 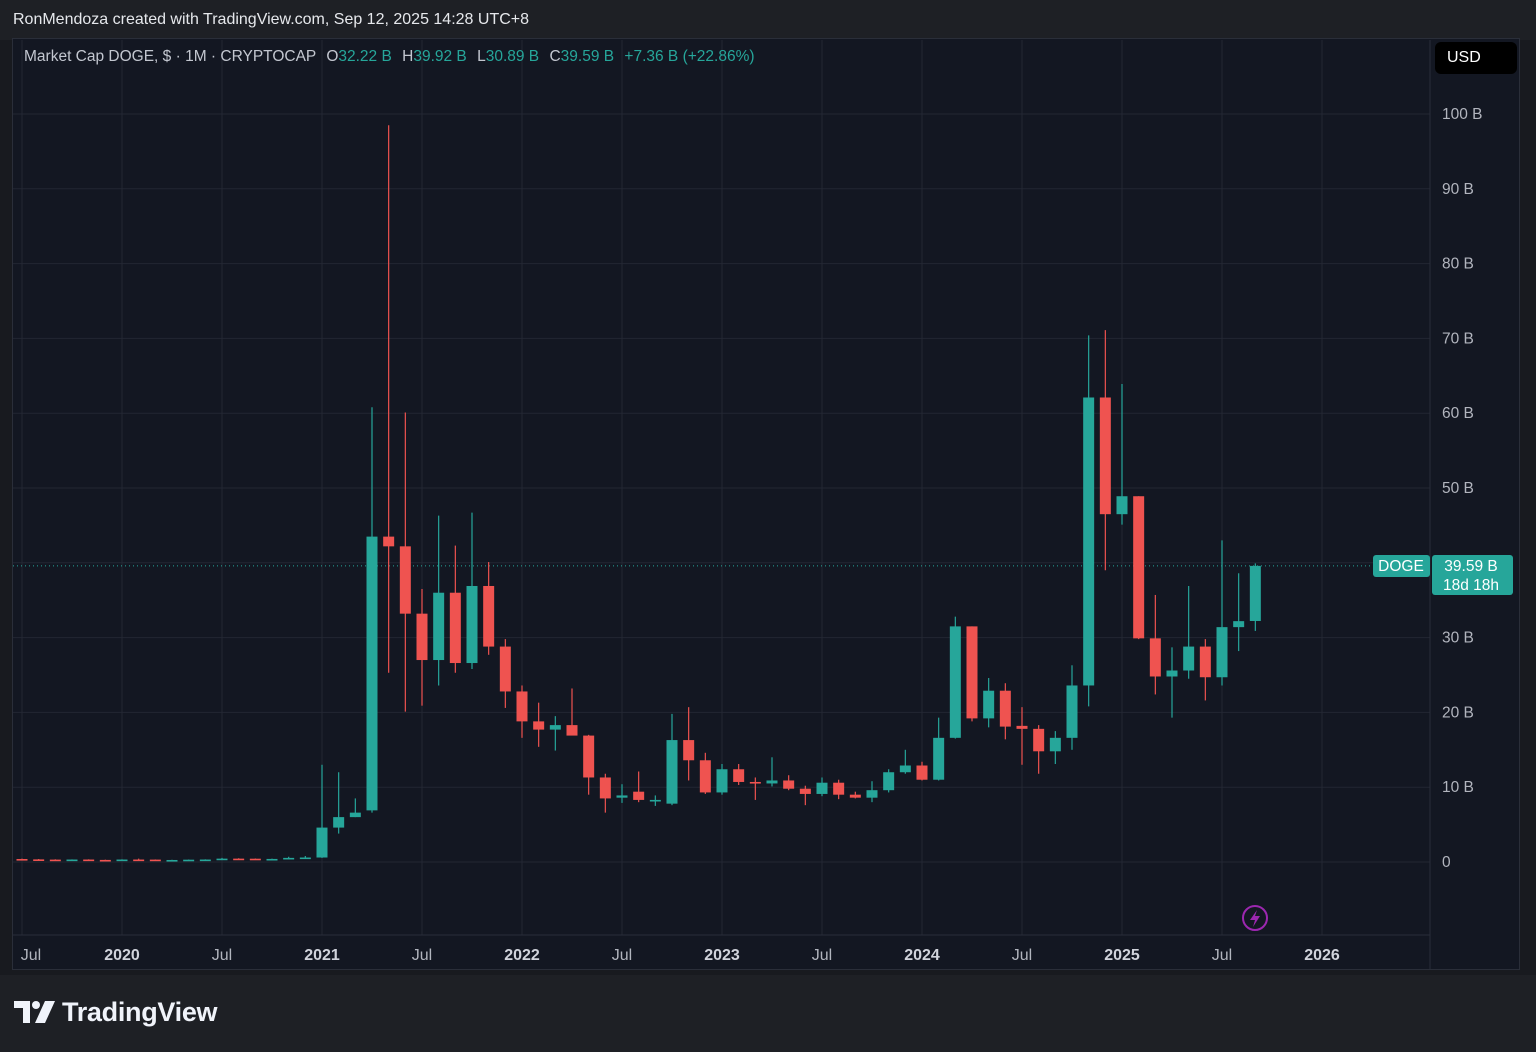 What do you see at coordinates (689, 56) in the screenshot?
I see `legend-change: +7.36 B (+22.86%)` at bounding box center [689, 56].